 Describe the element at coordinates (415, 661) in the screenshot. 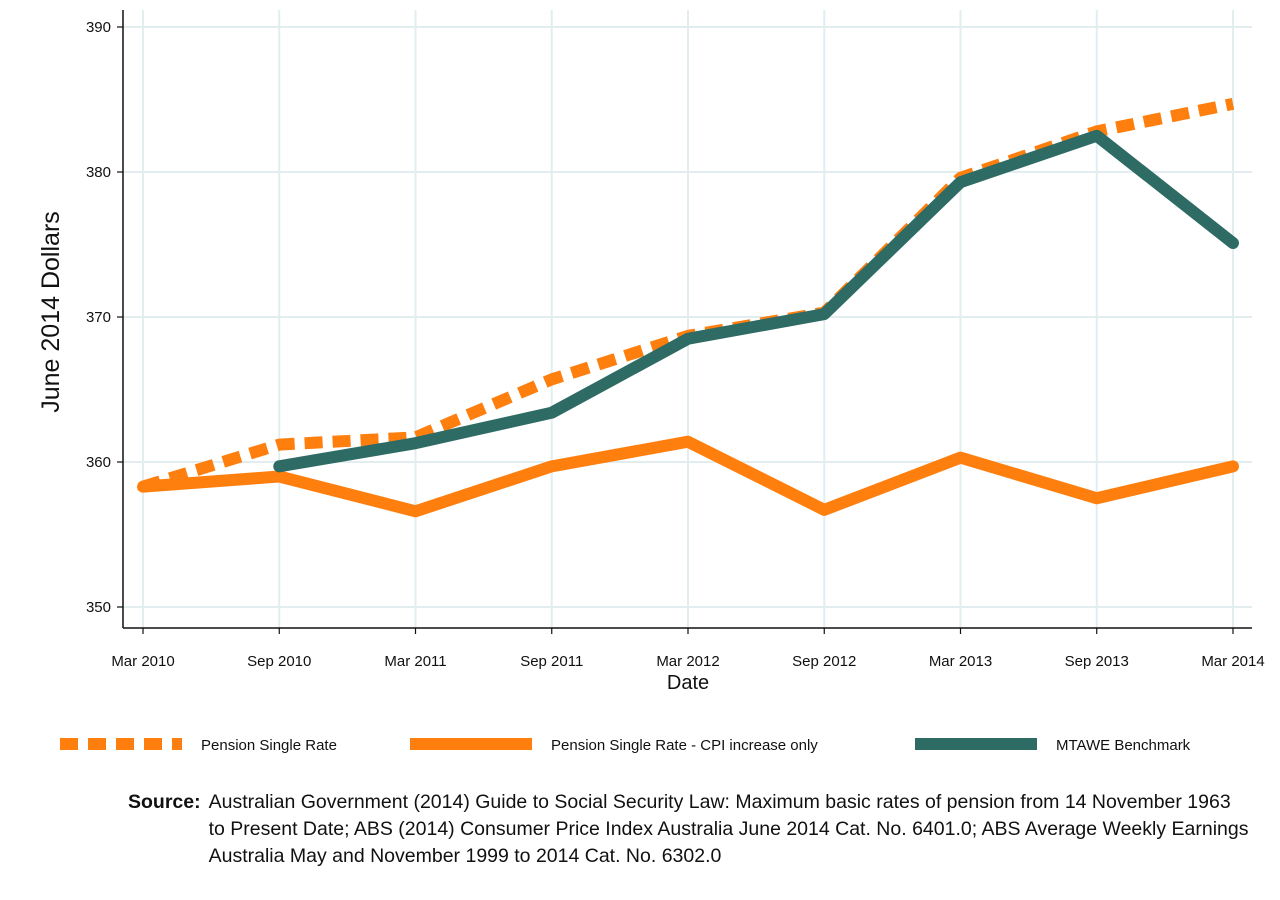

I see `x-tick-label: Mar 2011` at that location.